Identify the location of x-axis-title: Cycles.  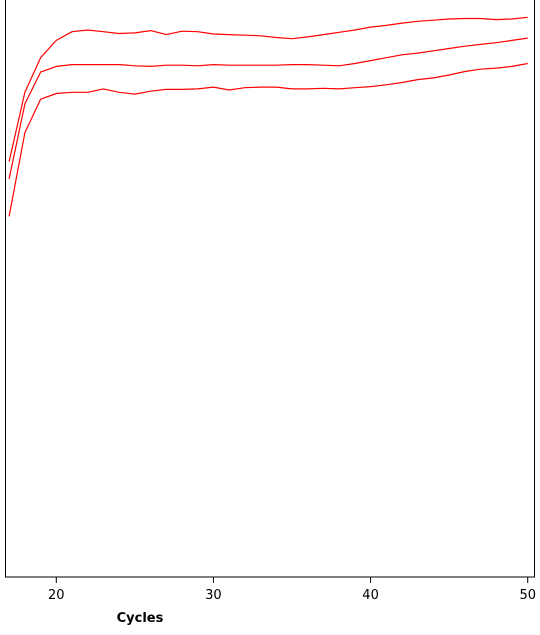
(140, 618).